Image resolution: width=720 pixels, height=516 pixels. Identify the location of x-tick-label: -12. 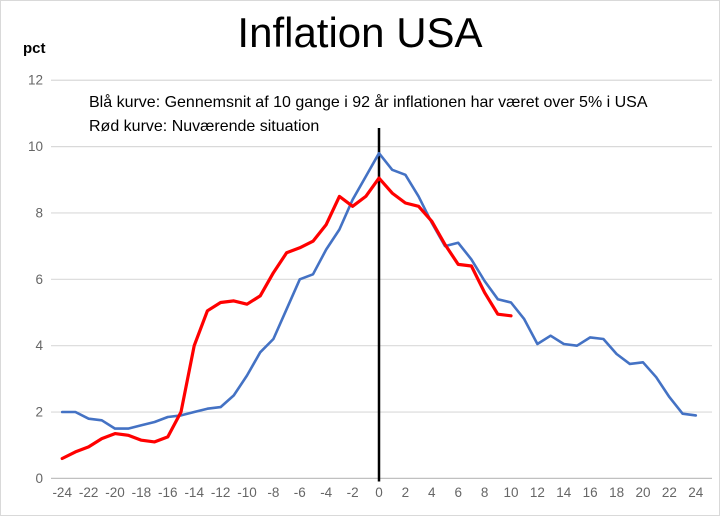
(221, 492).